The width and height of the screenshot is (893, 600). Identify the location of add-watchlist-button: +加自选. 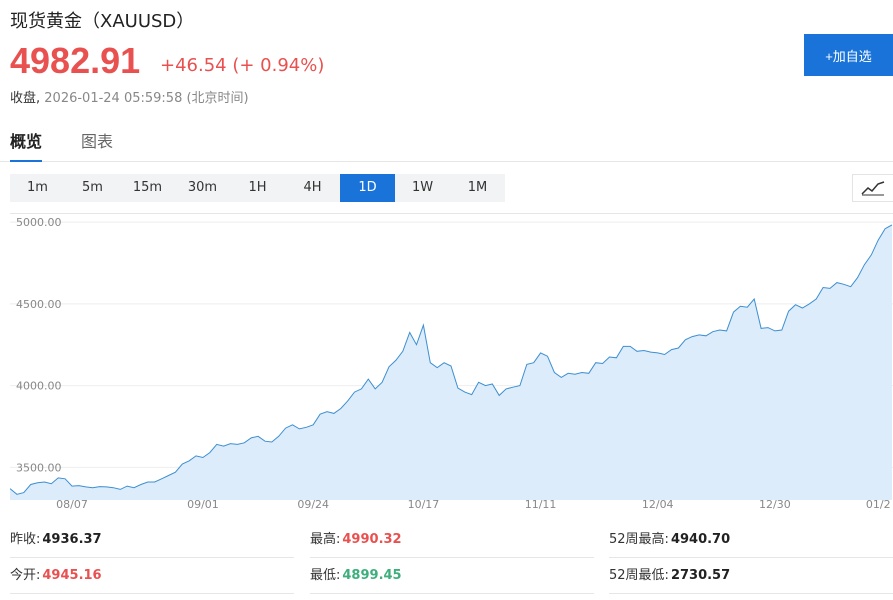
(848, 55).